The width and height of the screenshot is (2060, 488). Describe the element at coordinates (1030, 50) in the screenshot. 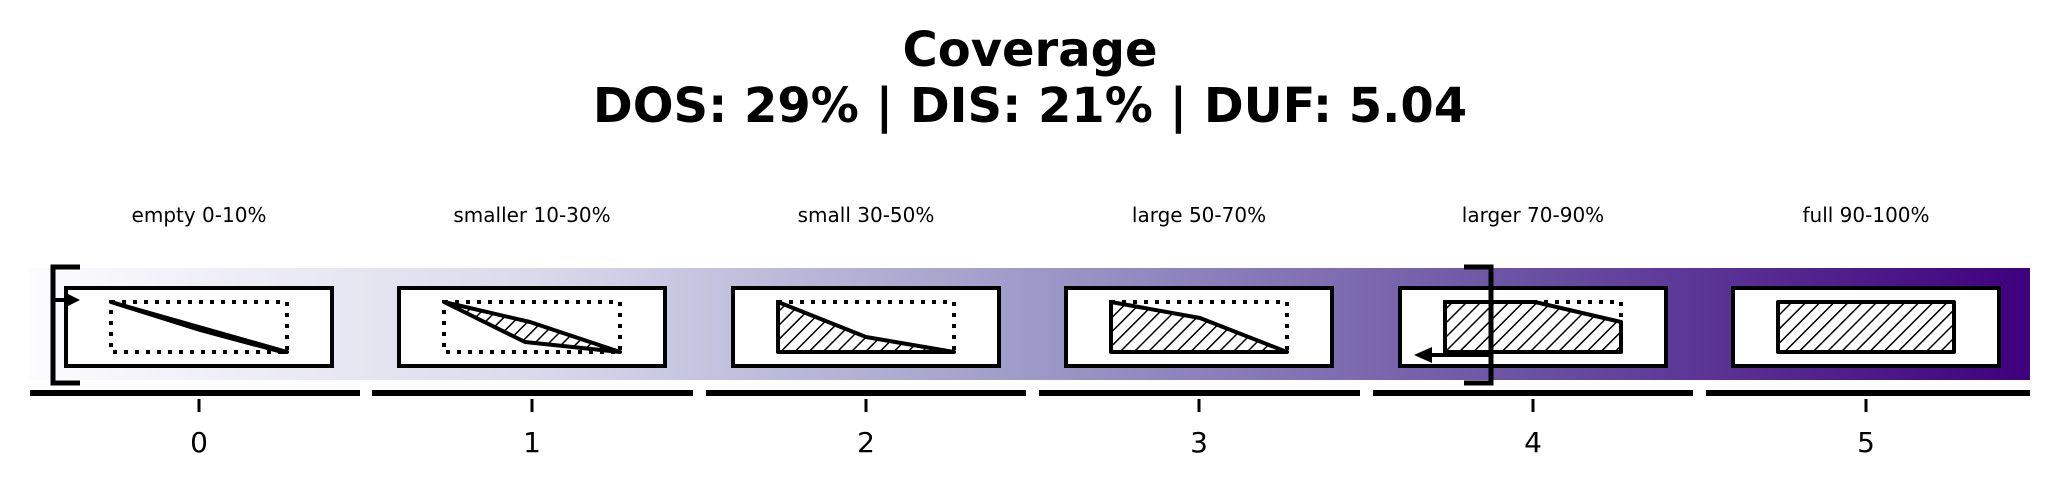

I see `title-line-coverage: Coverage` at that location.